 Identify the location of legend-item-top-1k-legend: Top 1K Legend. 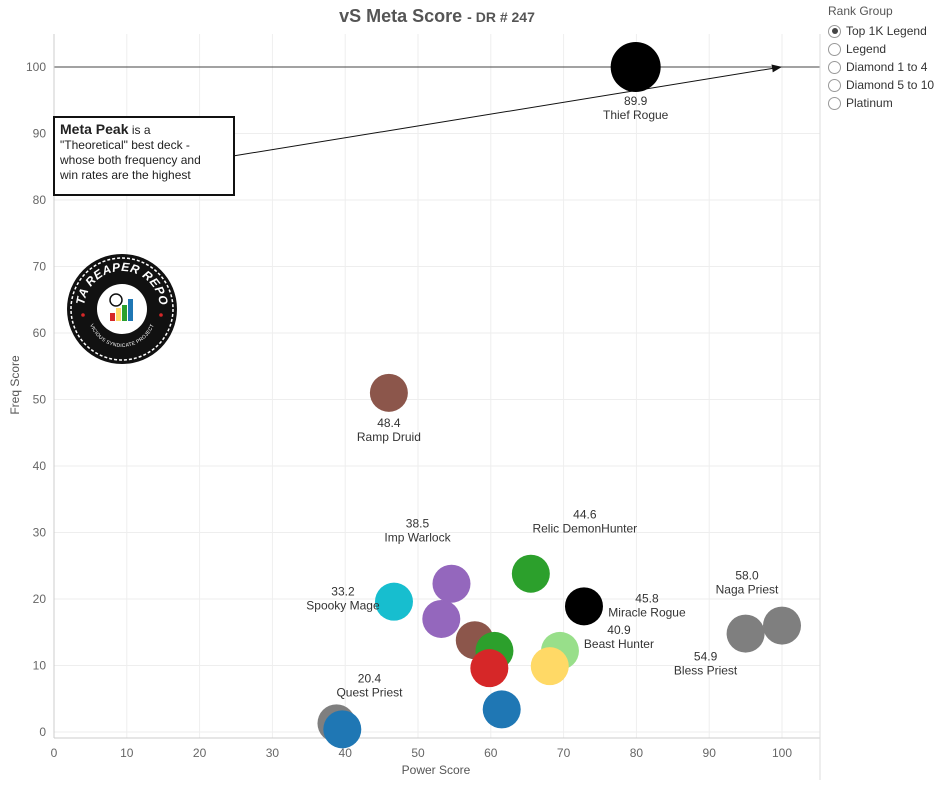
(887, 31).